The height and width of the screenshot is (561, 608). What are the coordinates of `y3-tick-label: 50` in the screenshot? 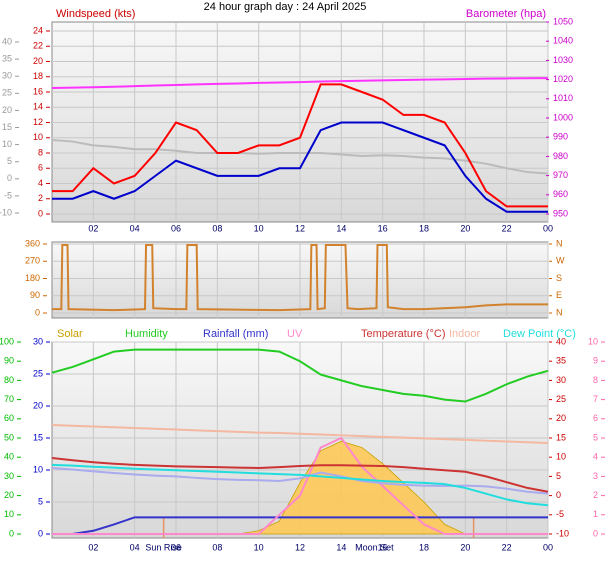 It's located at (9, 437).